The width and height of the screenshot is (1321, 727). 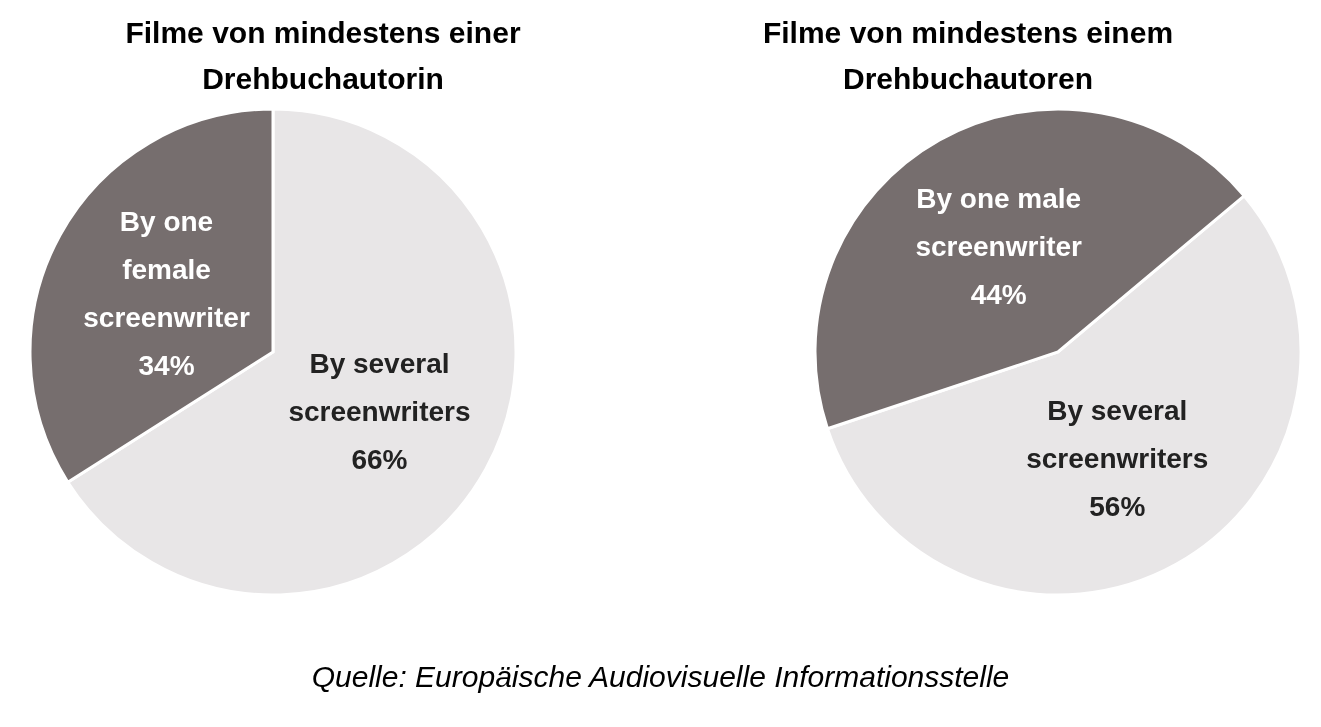 What do you see at coordinates (323, 56) in the screenshot?
I see `chart-title: Filme von mindestens einer Drehbuchautorin` at bounding box center [323, 56].